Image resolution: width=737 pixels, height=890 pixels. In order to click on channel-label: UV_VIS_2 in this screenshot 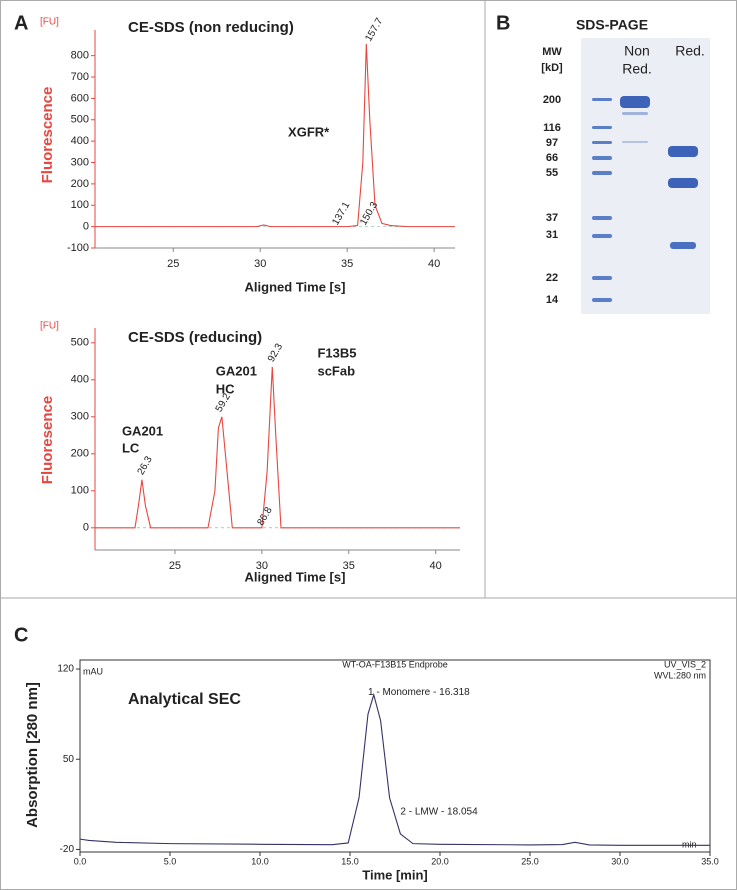, I will do `click(685, 664)`.